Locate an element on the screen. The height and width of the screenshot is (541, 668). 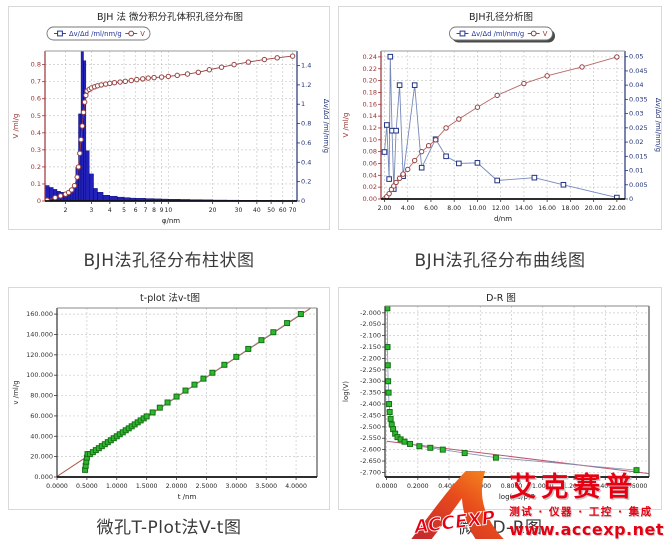
svg-text: BJH孔径分析图 is located at coordinates (501, 17).